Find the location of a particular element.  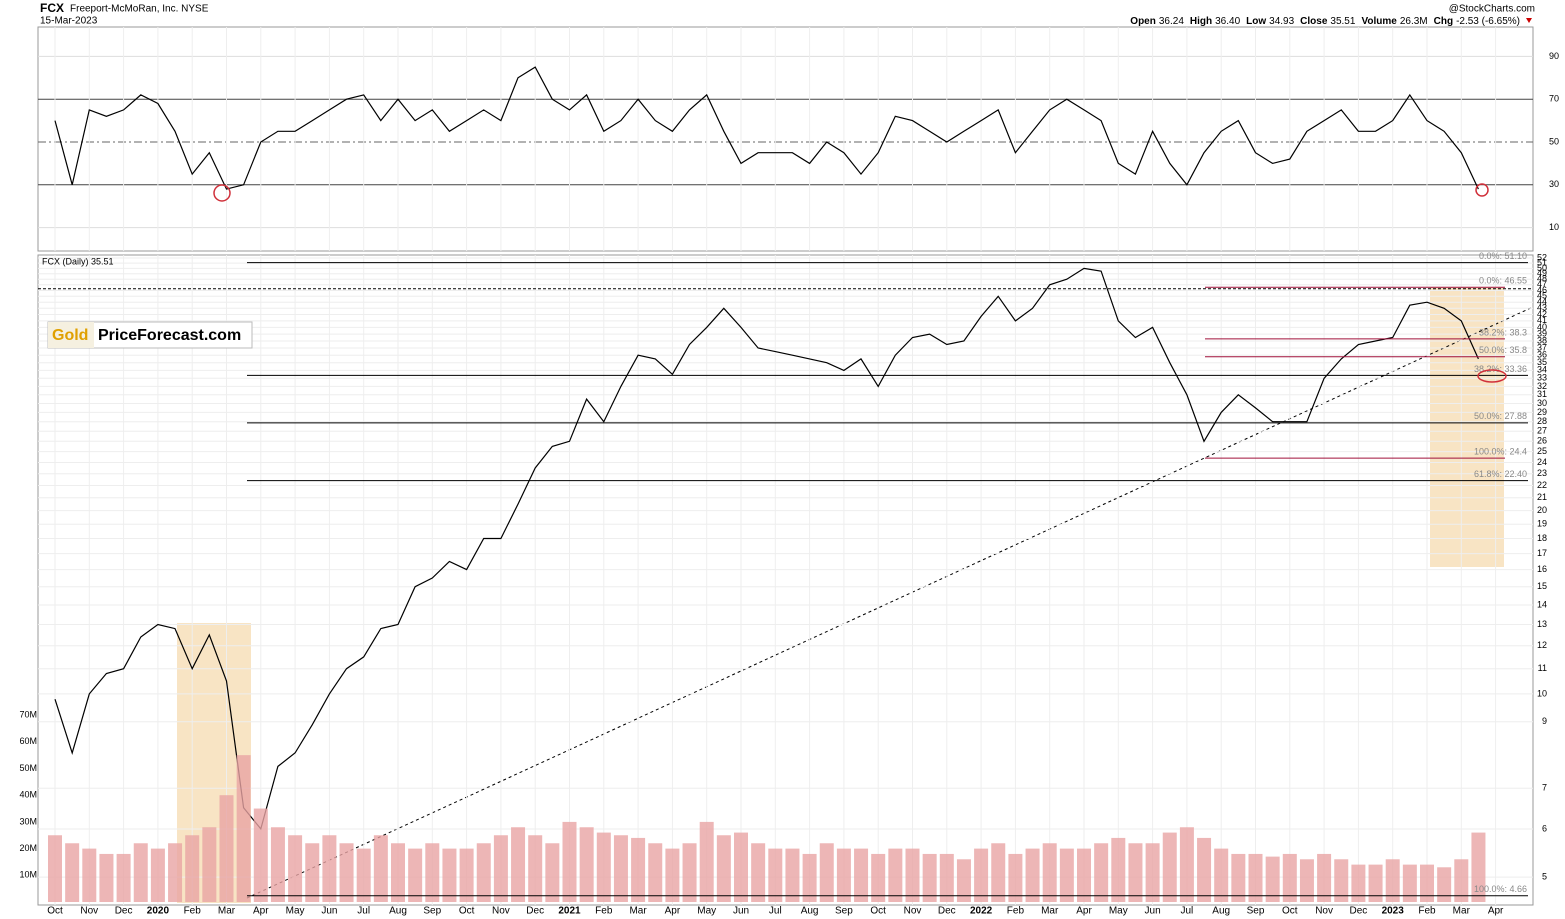

company: Freeport-McMoRan, Inc. NYSE is located at coordinates (139, 9).